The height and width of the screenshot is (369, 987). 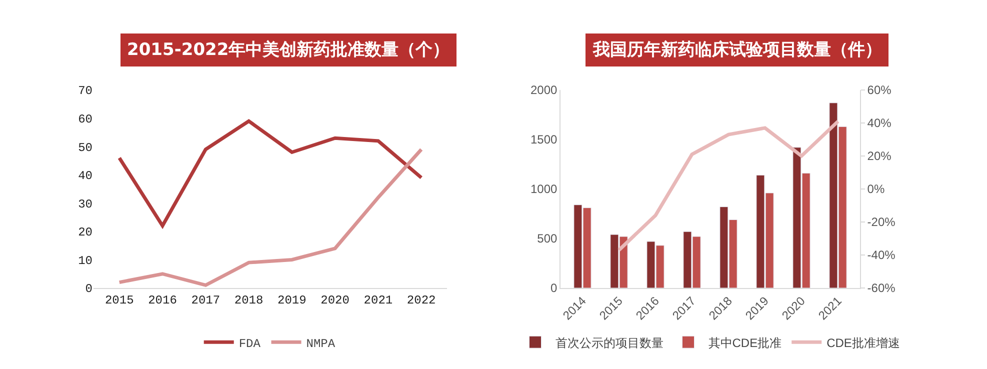 I want to click on y2-tick-label: -40%, so click(x=881, y=255).